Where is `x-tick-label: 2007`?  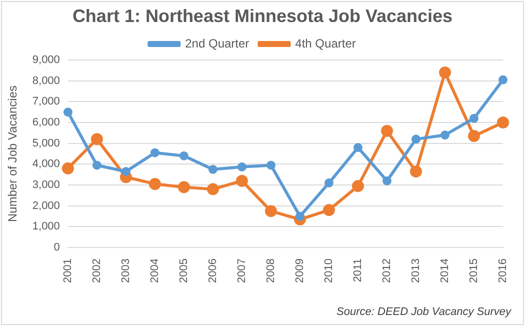
x-tick-label: 2007 is located at coordinates (242, 271).